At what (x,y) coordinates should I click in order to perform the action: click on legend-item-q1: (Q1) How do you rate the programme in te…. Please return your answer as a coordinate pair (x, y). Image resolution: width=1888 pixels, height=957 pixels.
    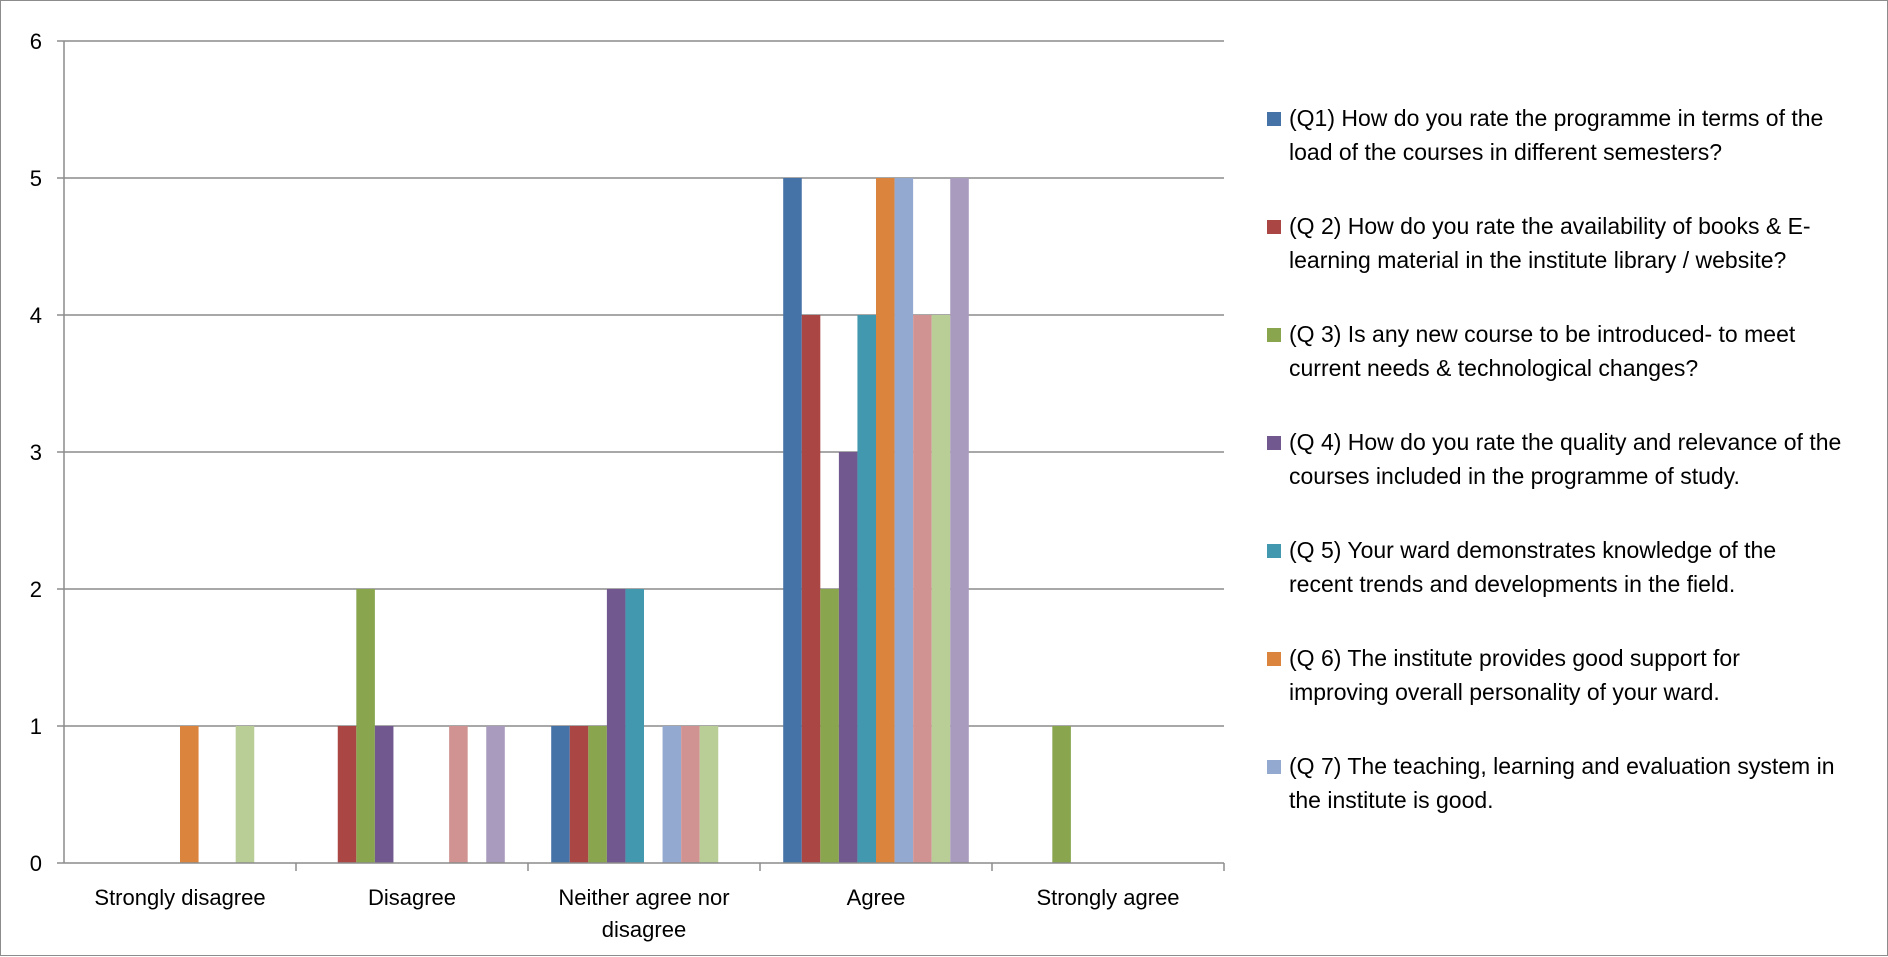
    Looking at the image, I should click on (1573, 135).